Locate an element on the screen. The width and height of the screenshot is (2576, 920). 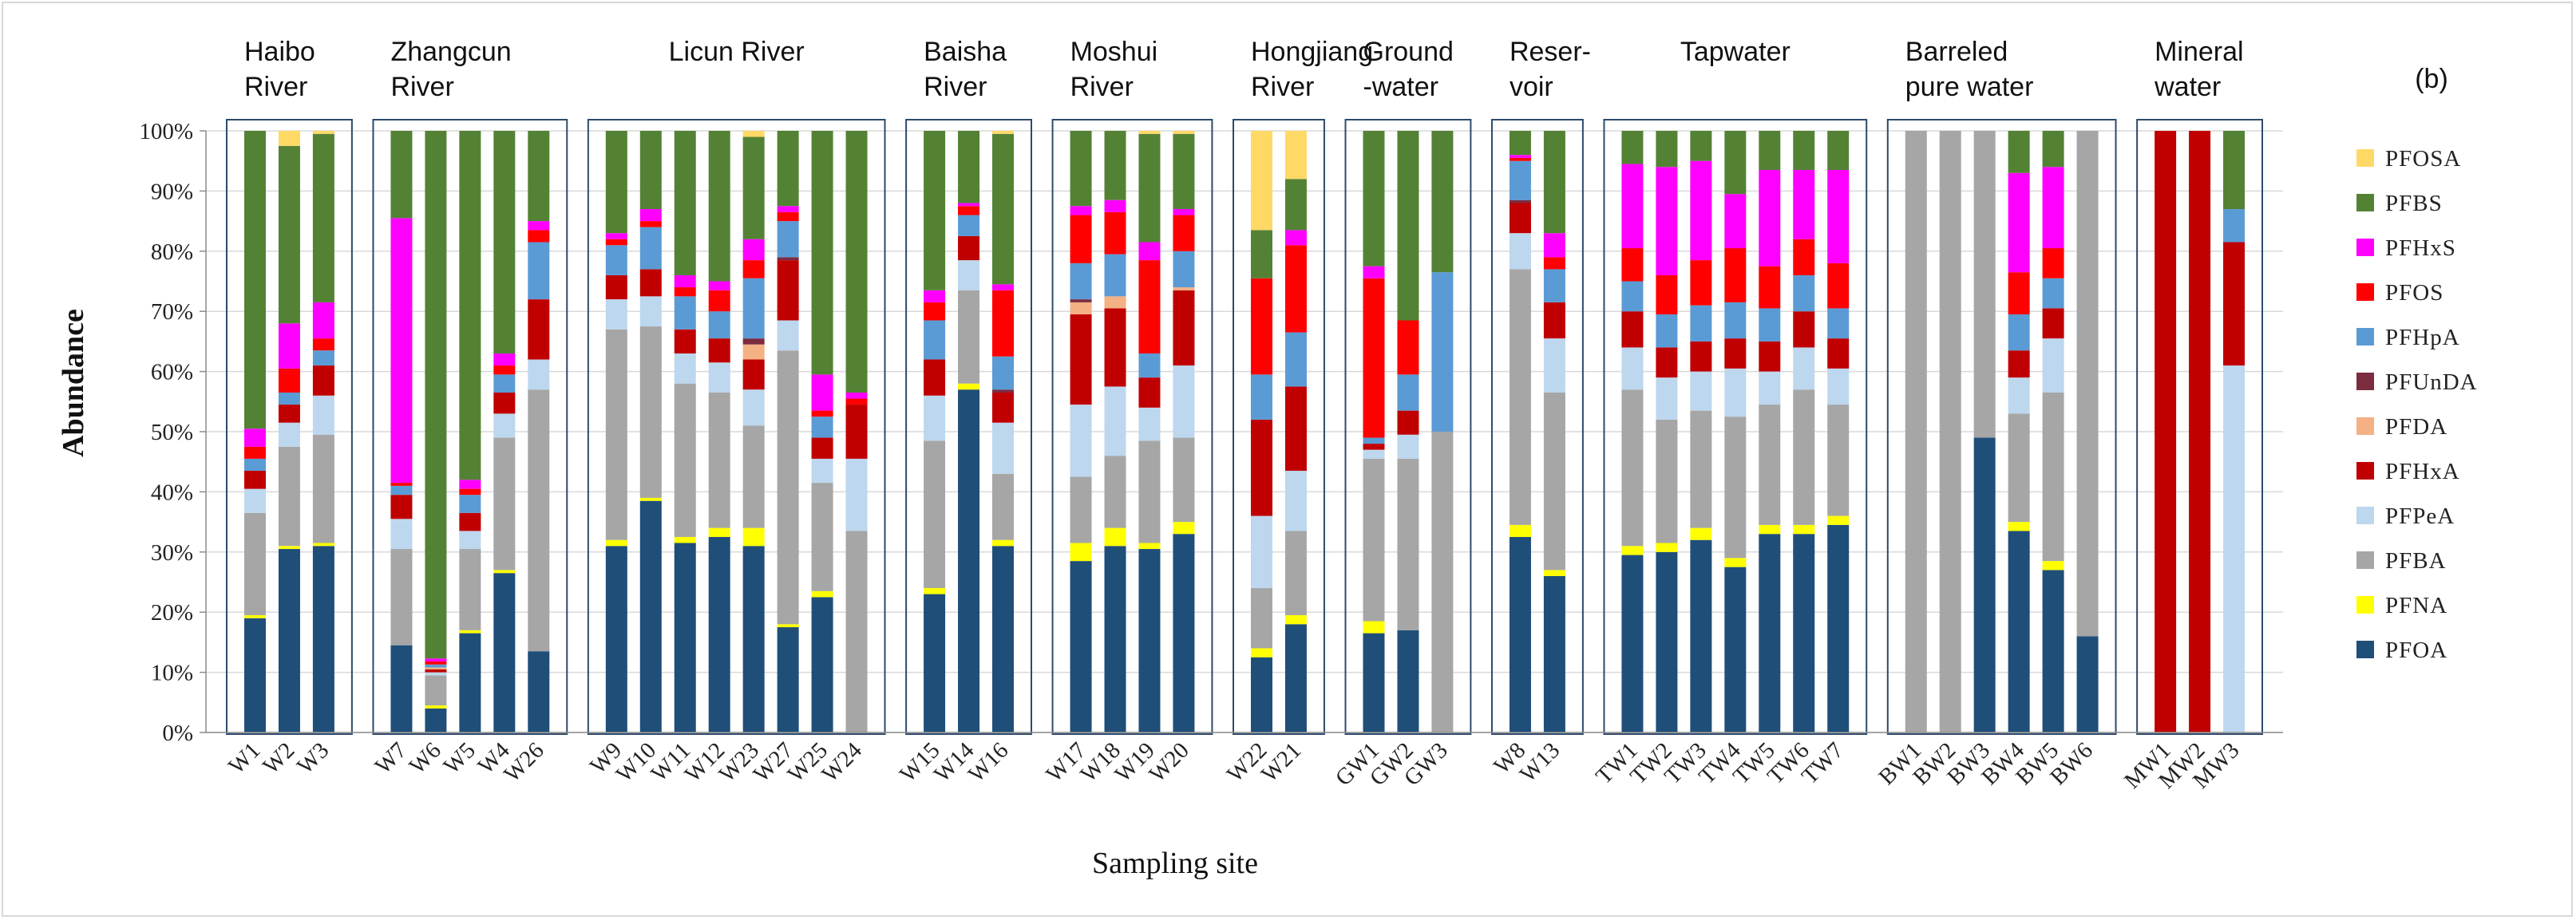
bar-segment-w10-pfna is located at coordinates (650, 499).